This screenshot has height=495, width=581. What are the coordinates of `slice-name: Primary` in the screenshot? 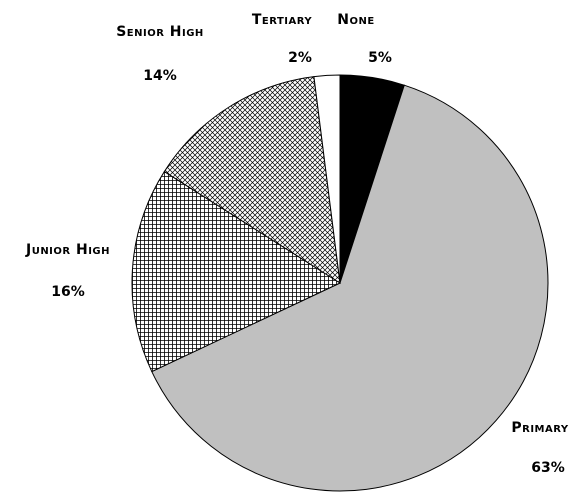 It's located at (540, 428).